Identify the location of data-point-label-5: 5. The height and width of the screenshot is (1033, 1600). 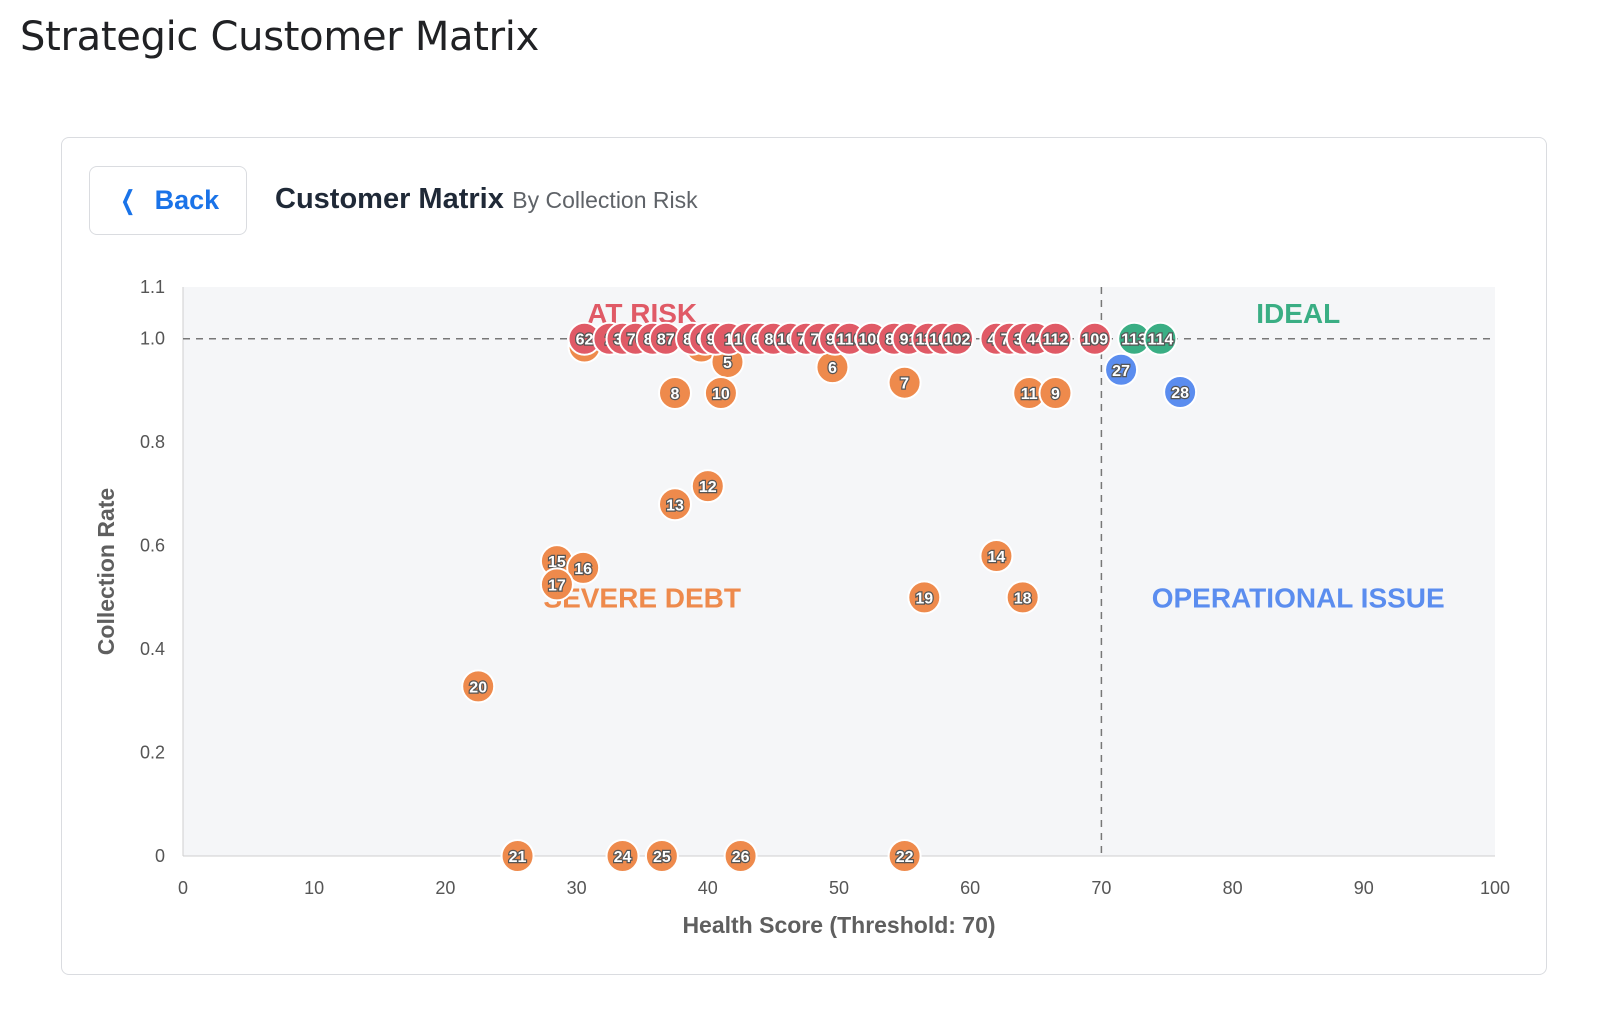
(727, 363).